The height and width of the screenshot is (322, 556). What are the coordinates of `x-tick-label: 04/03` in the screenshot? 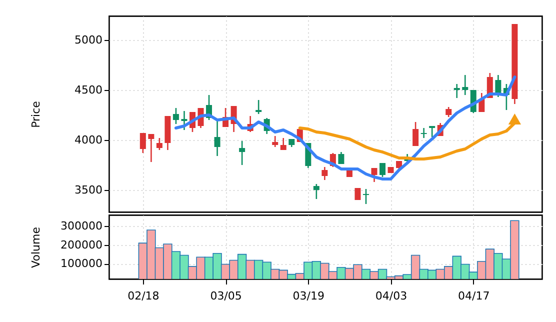 It's located at (391, 296).